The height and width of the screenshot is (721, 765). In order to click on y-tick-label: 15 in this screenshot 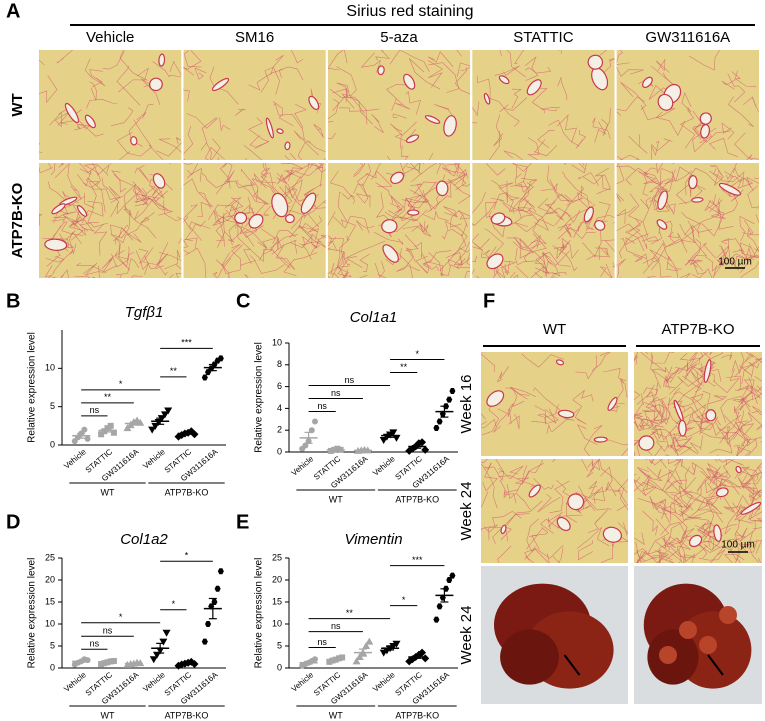, I will do `click(277, 601)`.